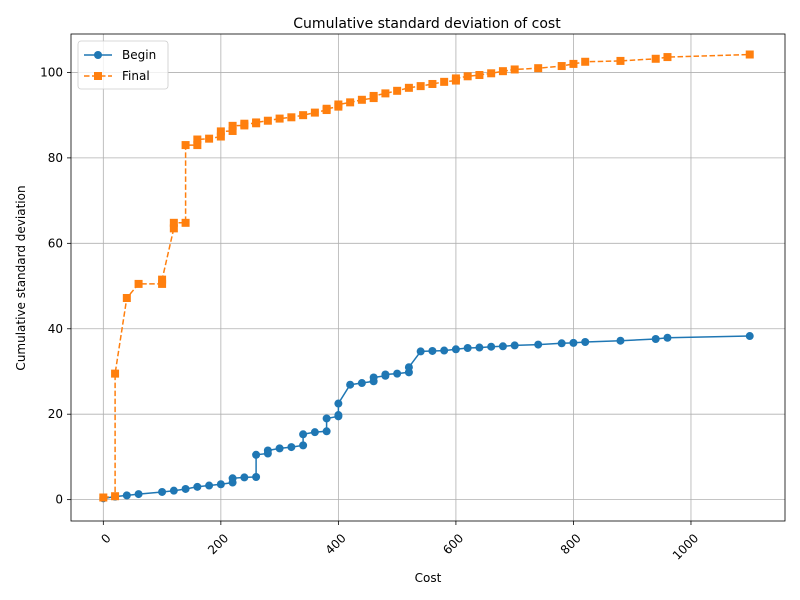 The width and height of the screenshot is (800, 600). What do you see at coordinates (427, 24) in the screenshot?
I see `chart-title: Cumulative standard deviation of cost` at bounding box center [427, 24].